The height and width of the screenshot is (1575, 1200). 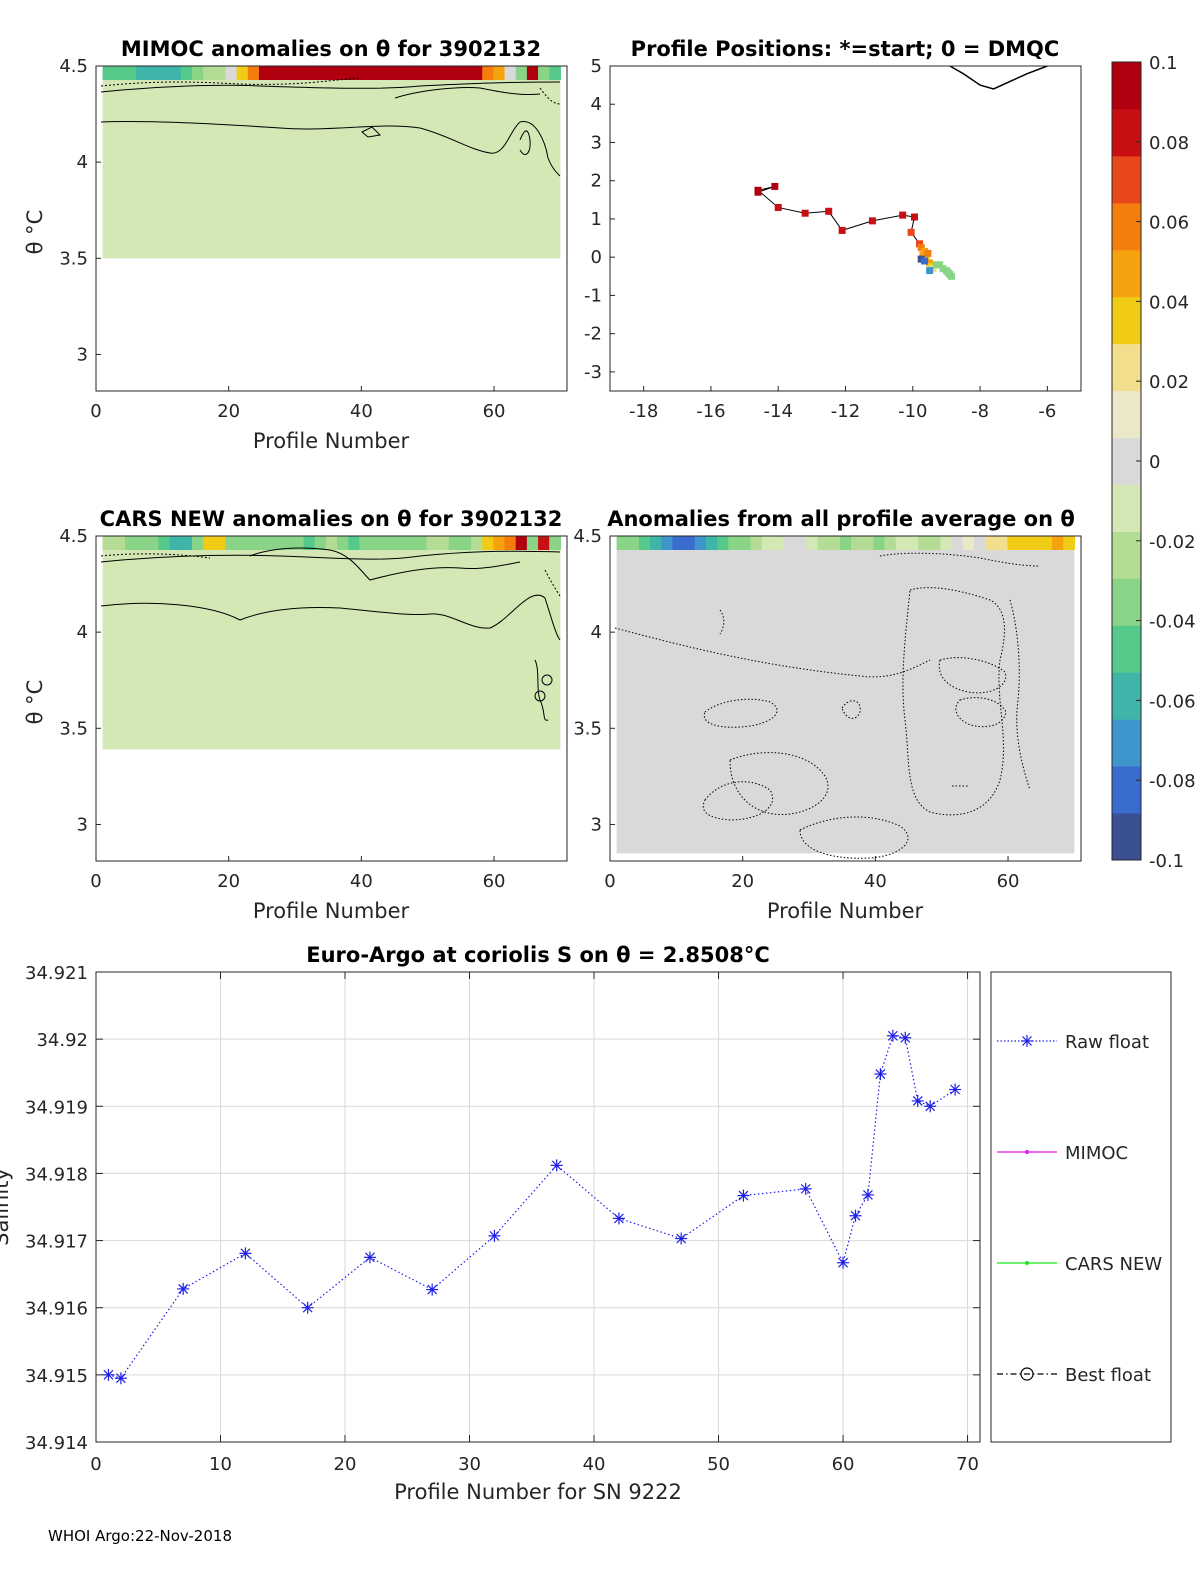 I want to click on cars-axis-ticks: 0 20 40 60 3 3.5 4 4.5, so click(x=282, y=709).